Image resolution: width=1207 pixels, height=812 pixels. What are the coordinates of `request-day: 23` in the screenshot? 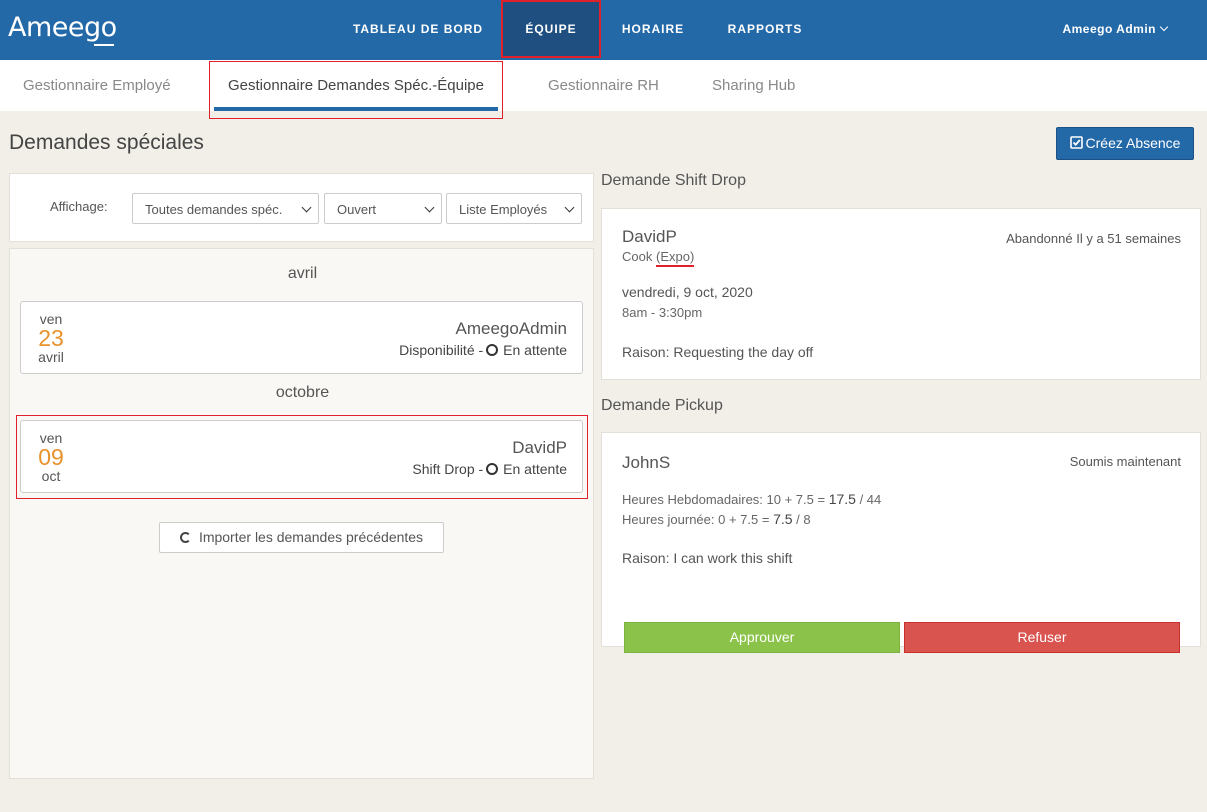 It's located at (51, 338).